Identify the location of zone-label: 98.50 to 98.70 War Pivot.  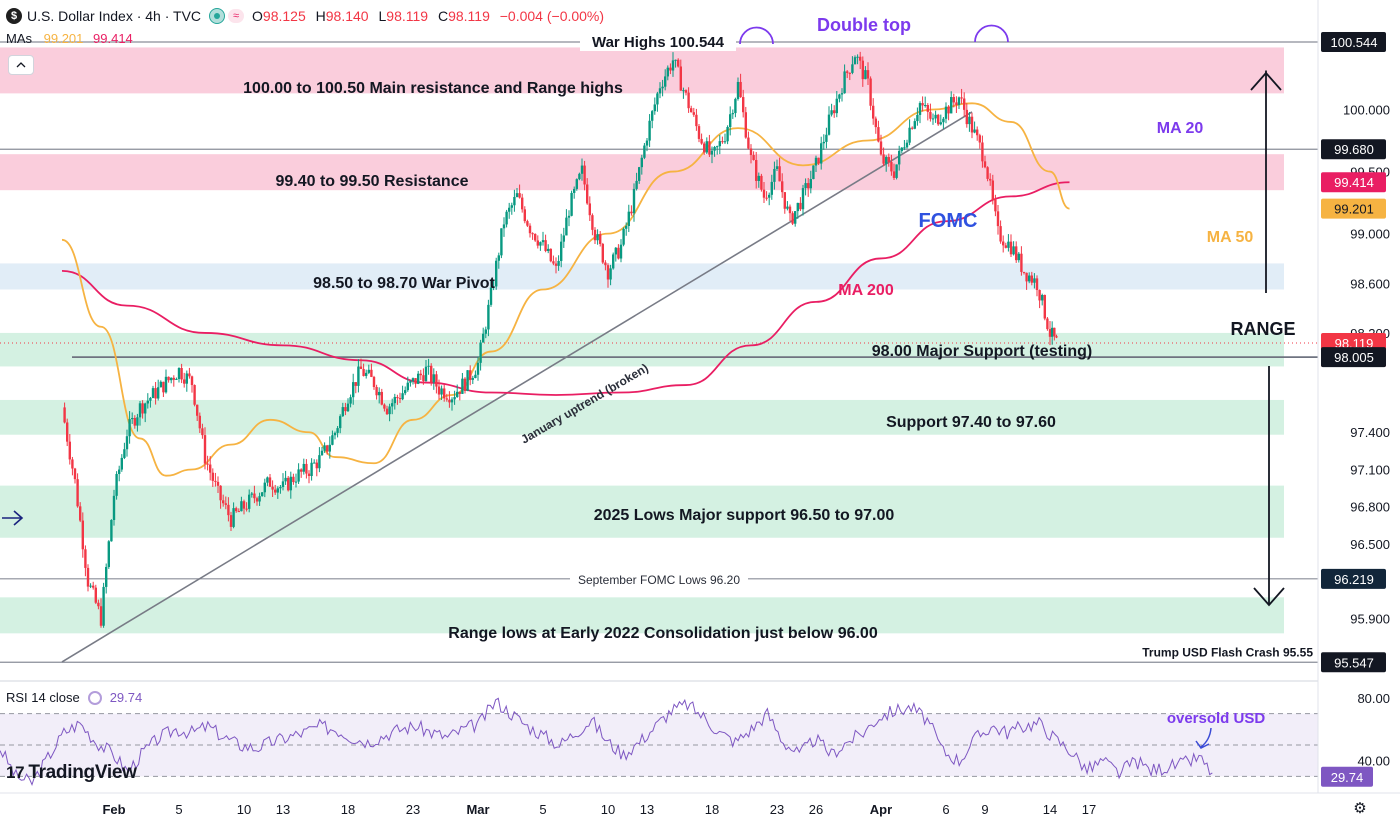
(404, 283).